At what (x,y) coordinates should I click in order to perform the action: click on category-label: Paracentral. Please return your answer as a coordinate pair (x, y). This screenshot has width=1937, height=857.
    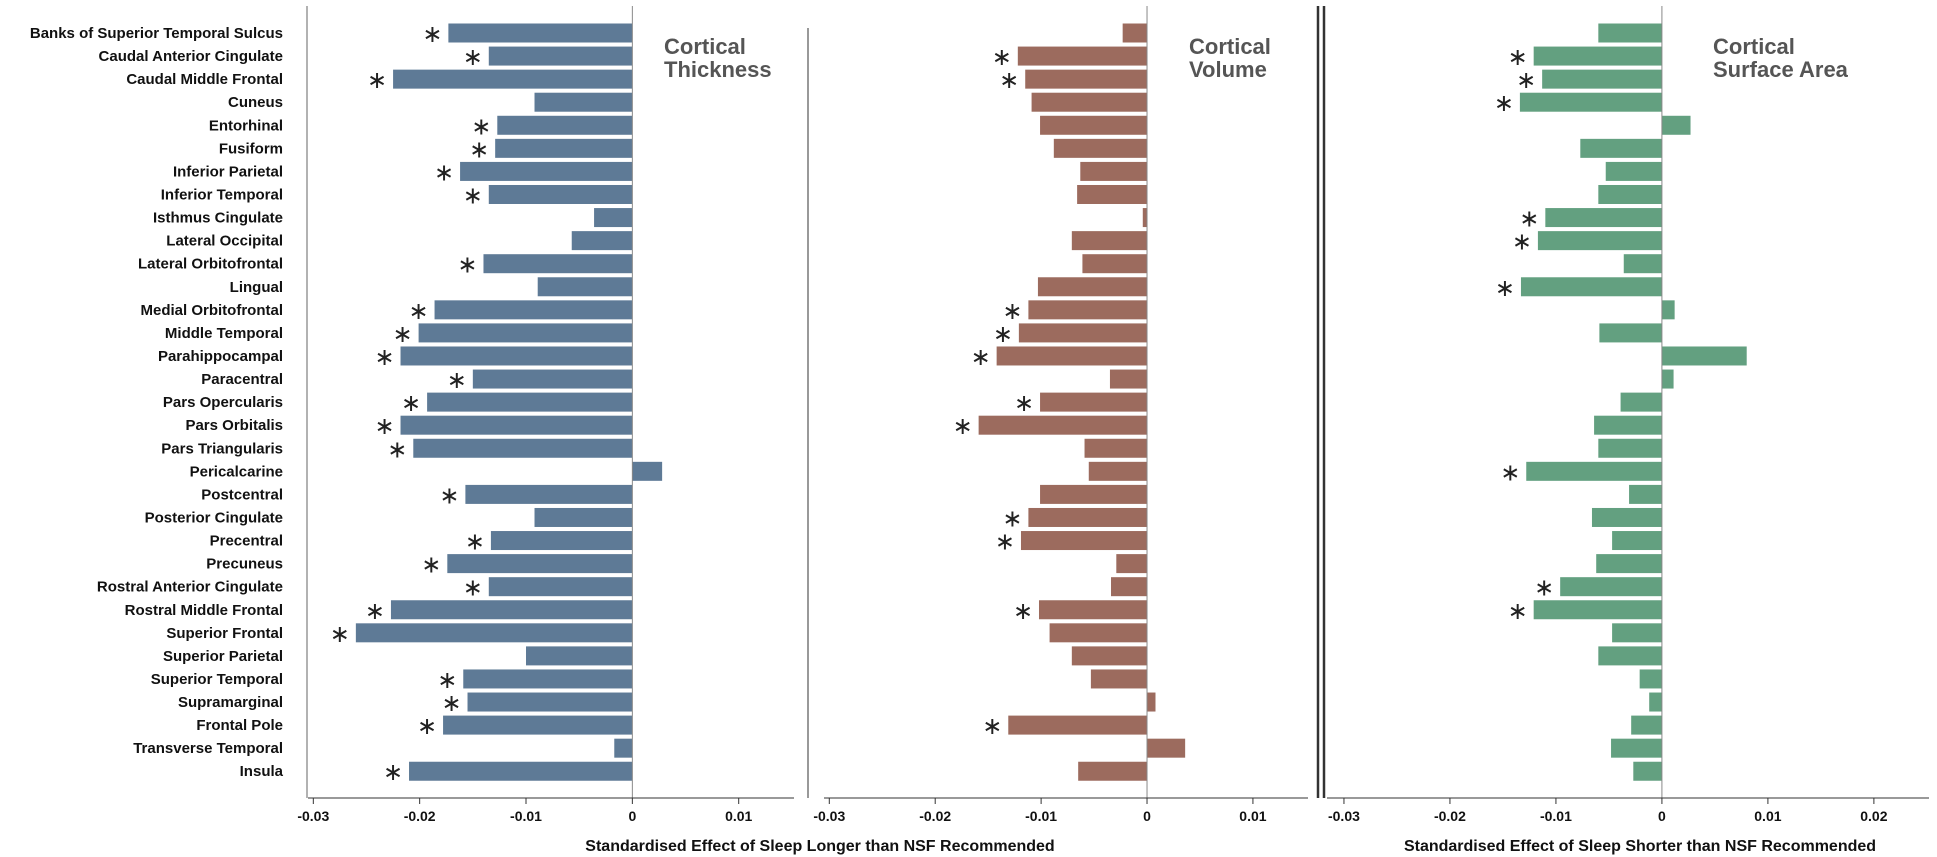
    Looking at the image, I should click on (242, 379).